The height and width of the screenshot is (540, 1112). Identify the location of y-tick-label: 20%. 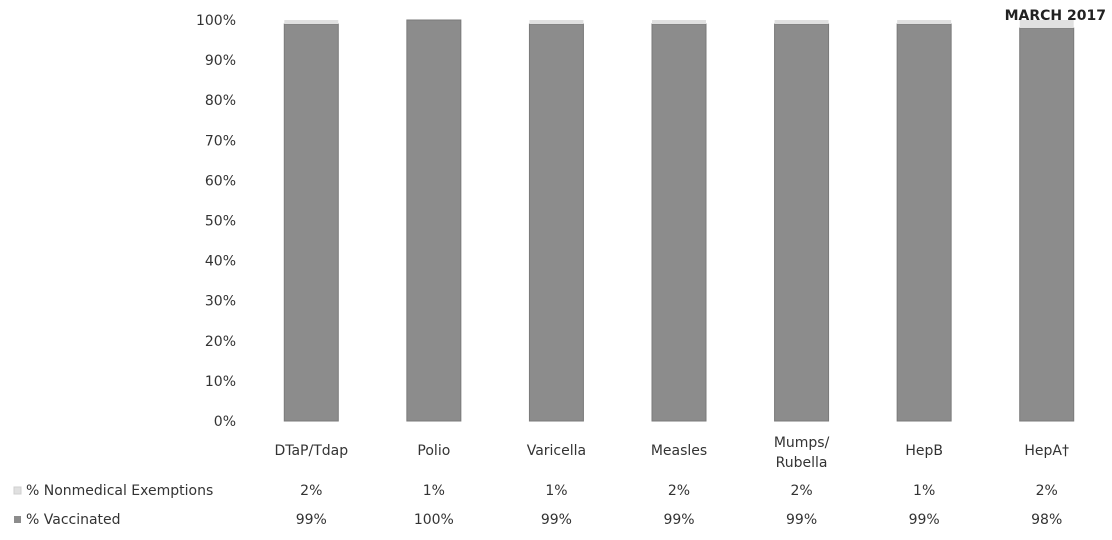
(220, 342).